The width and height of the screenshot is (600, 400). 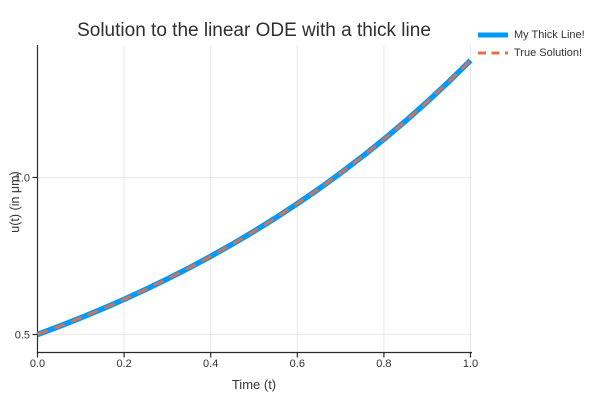 What do you see at coordinates (254, 384) in the screenshot?
I see `x-axis-label: Time (t)` at bounding box center [254, 384].